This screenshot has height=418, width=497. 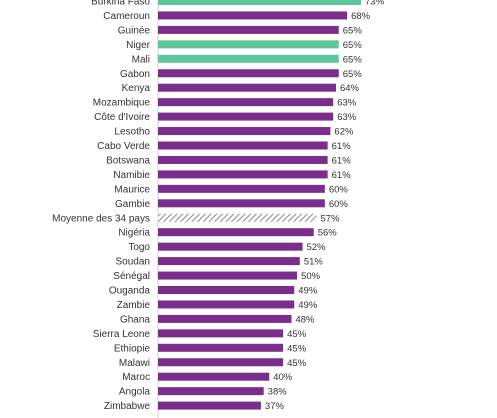 What do you see at coordinates (101, 218) in the screenshot?
I see `category-label: Moyenne des 34 pays` at bounding box center [101, 218].